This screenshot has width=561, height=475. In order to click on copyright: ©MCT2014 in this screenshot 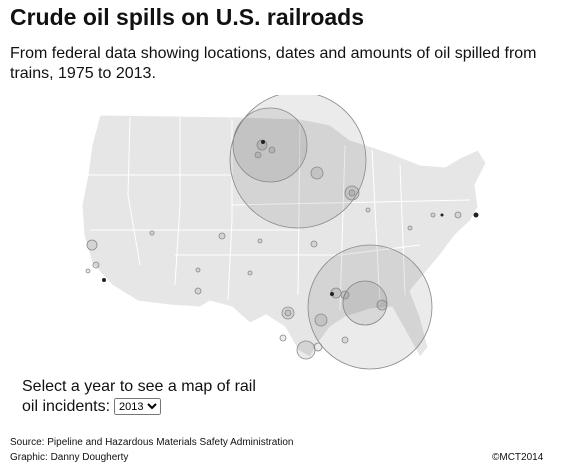, I will do `click(518, 457)`.